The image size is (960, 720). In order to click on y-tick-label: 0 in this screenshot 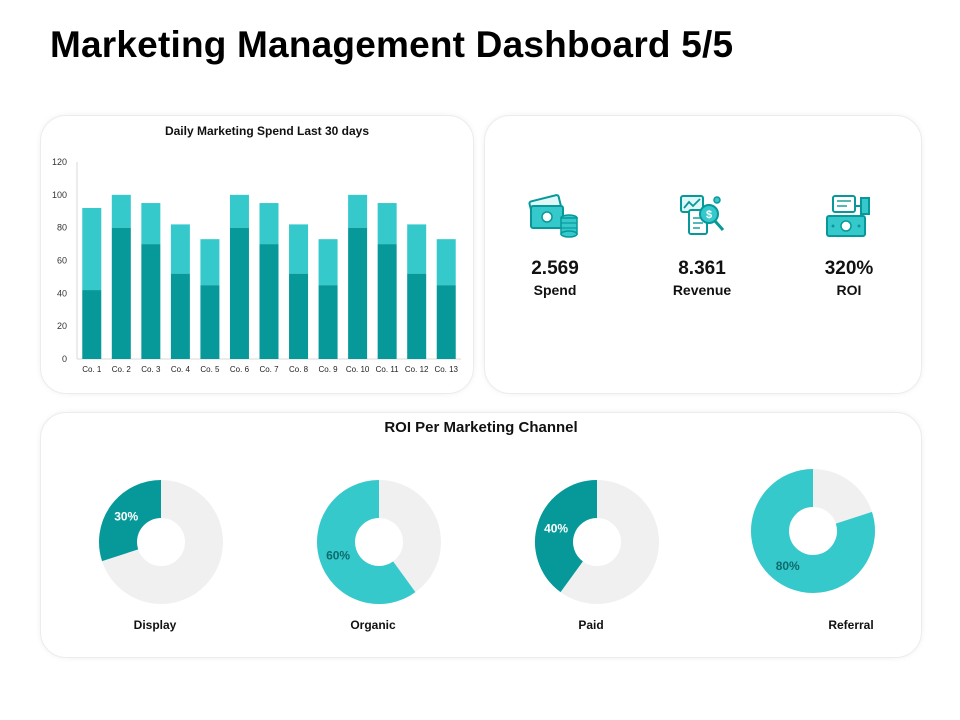, I will do `click(64, 359)`.